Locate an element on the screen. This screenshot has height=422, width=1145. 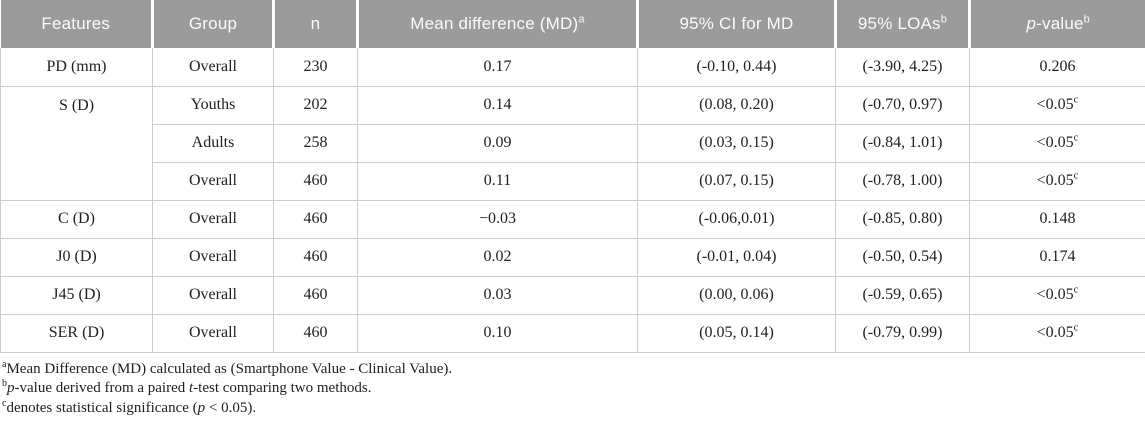
footnote-c-marker: c is located at coordinates (4, 403).